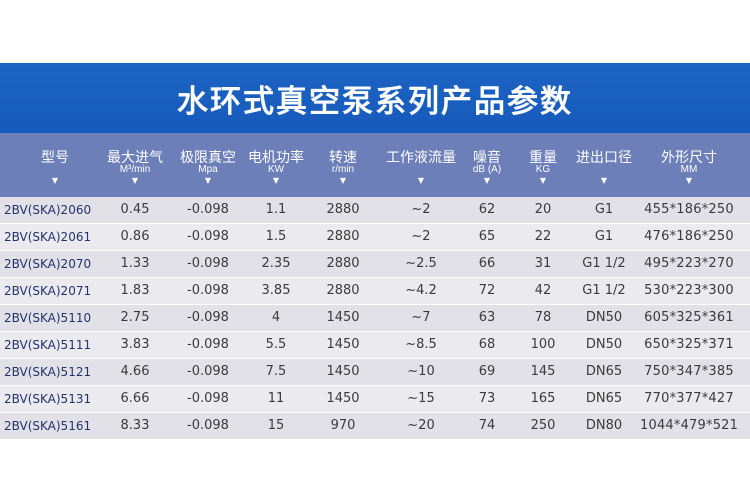 The width and height of the screenshot is (750, 491). Describe the element at coordinates (48, 372) in the screenshot. I see `cell-model: 2BV(SKA)5121` at that location.